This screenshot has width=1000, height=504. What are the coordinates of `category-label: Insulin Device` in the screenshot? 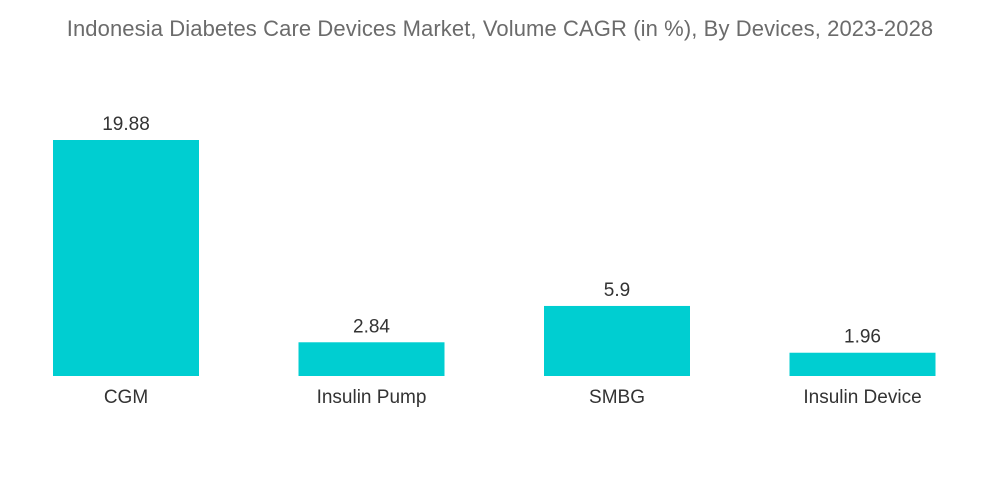 It's located at (862, 397).